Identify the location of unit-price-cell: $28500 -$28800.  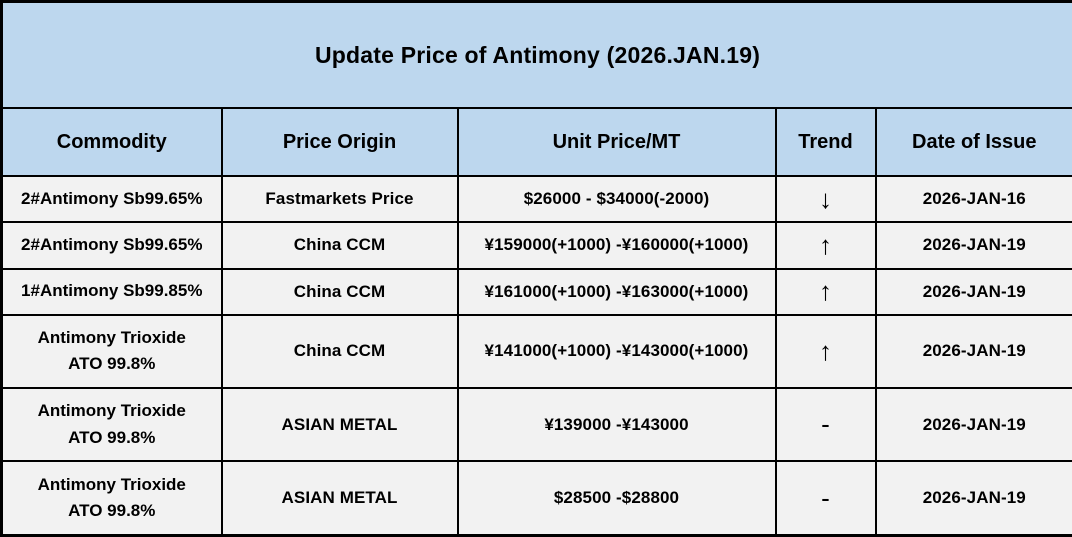
(616, 498).